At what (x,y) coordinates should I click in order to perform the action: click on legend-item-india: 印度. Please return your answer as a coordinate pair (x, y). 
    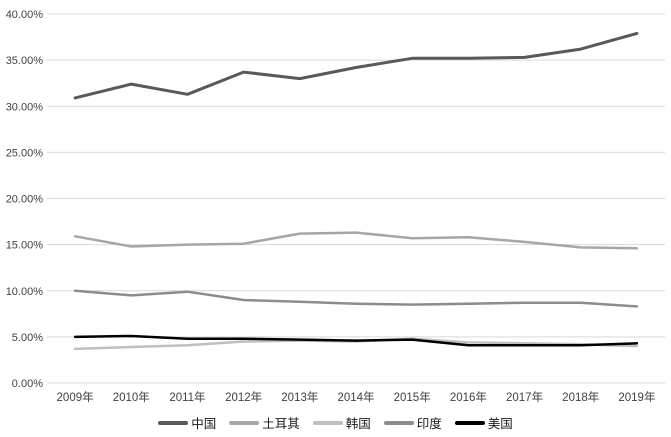
    Looking at the image, I should click on (412, 422).